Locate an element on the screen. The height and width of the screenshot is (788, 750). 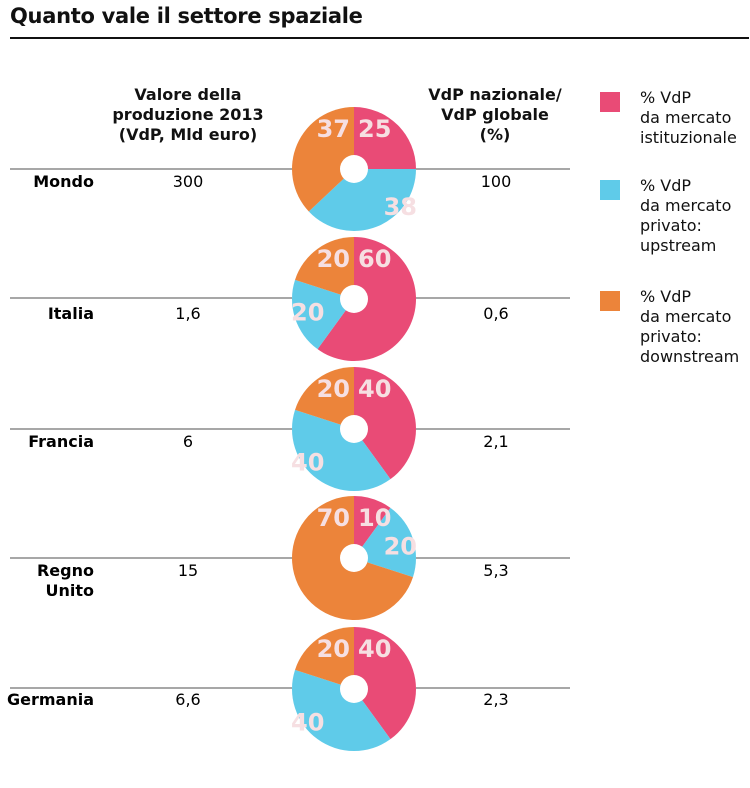
row-label: Unito is located at coordinates (69, 590).